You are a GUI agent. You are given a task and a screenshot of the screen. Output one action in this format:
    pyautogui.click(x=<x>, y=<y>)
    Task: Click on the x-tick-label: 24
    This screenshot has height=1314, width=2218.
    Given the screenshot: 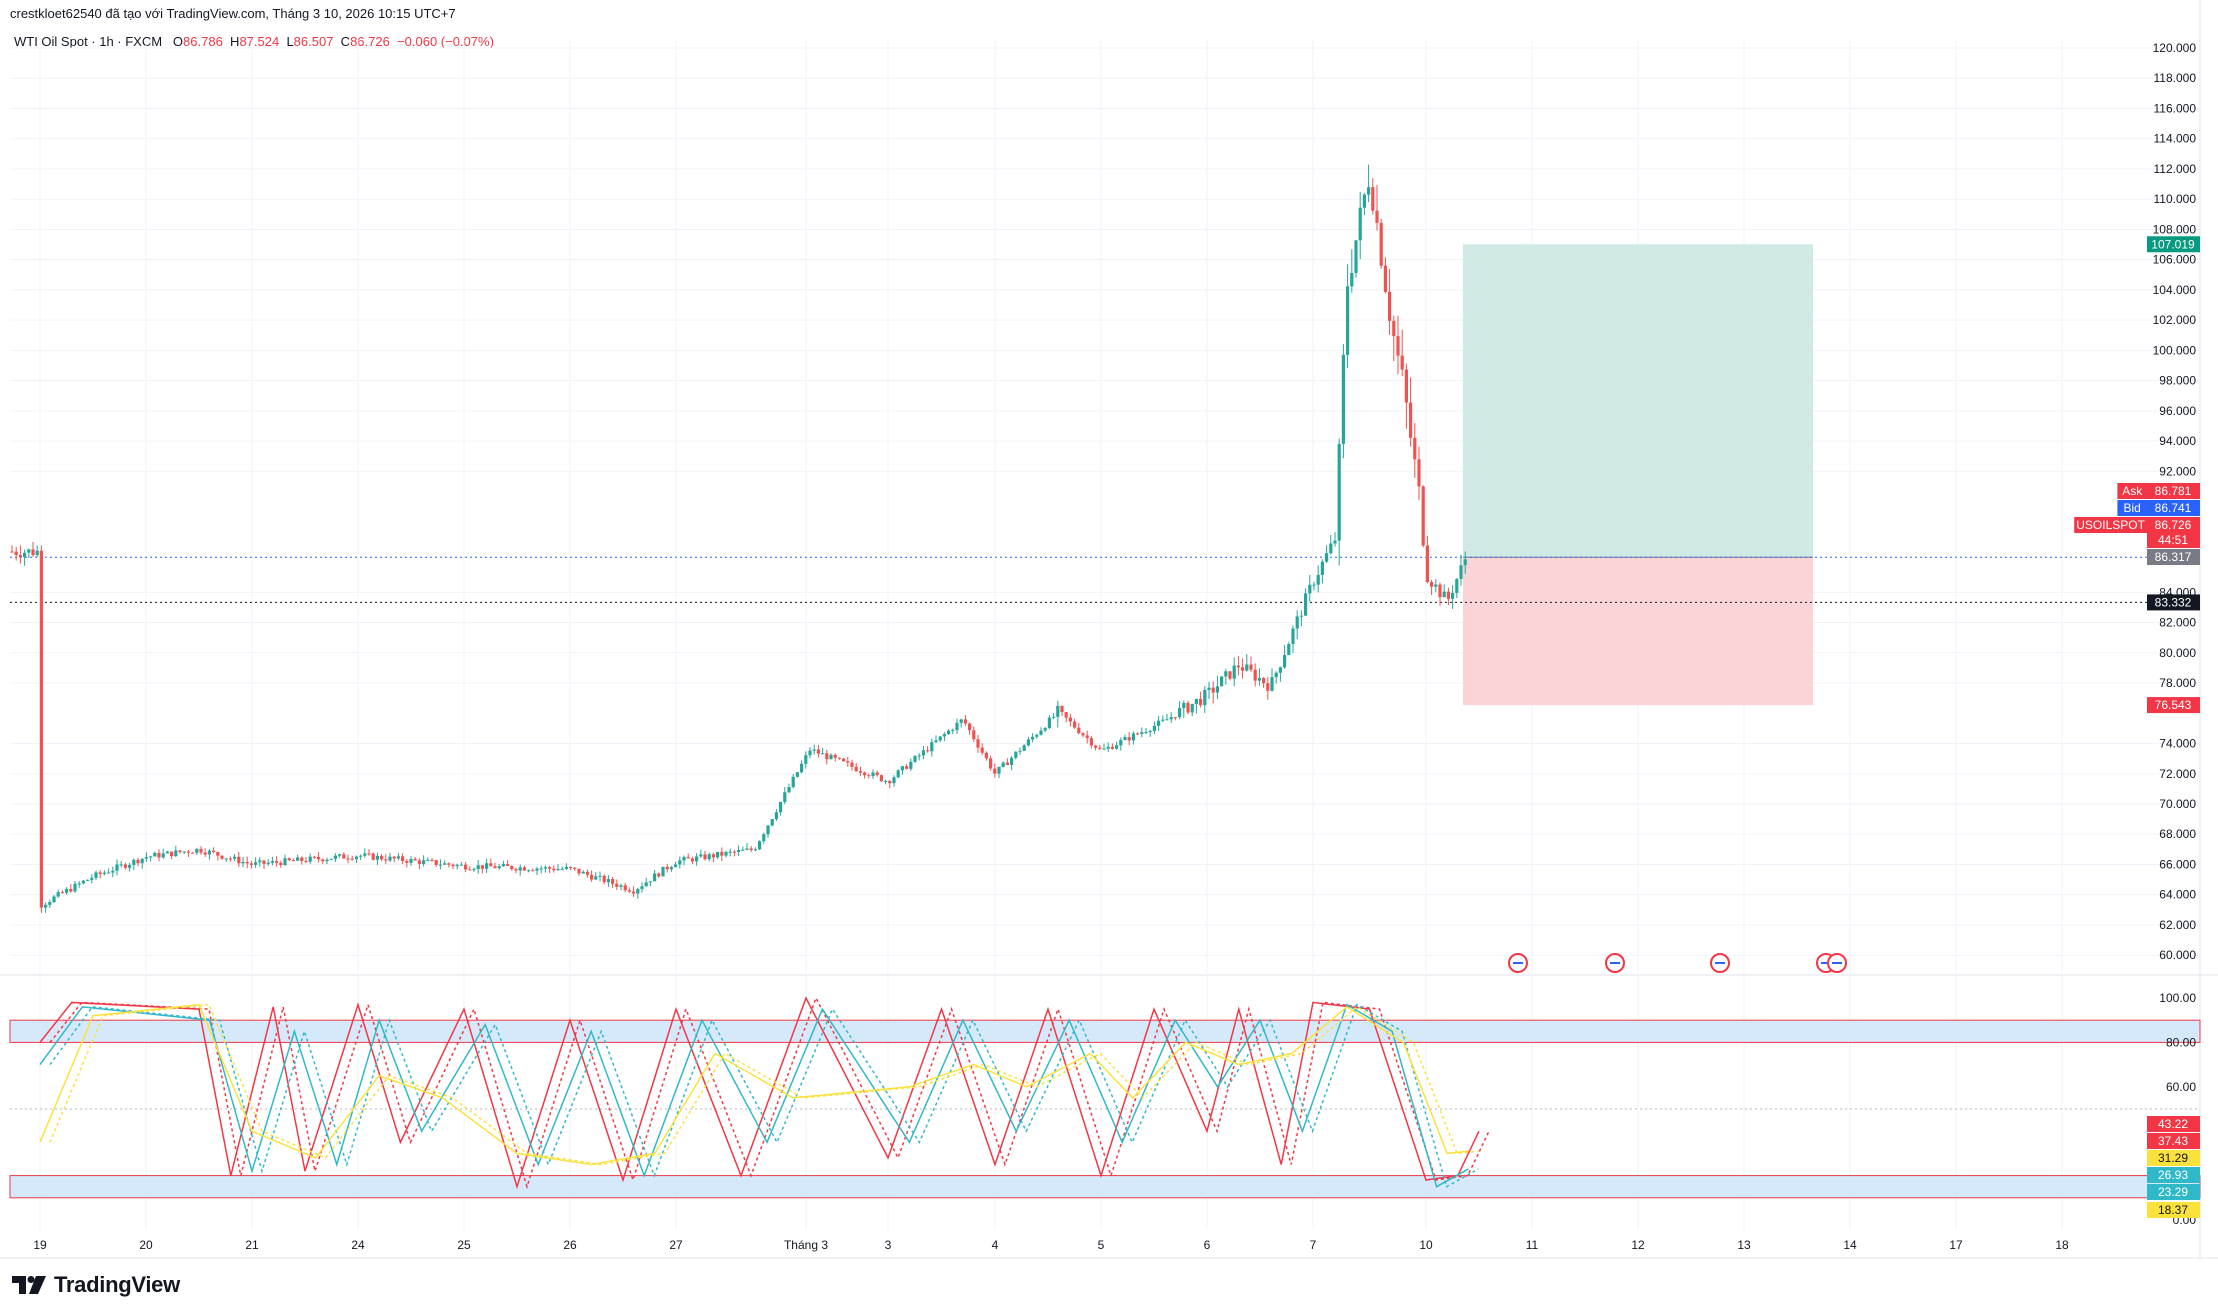 What is the action you would take?
    pyautogui.click(x=358, y=1245)
    